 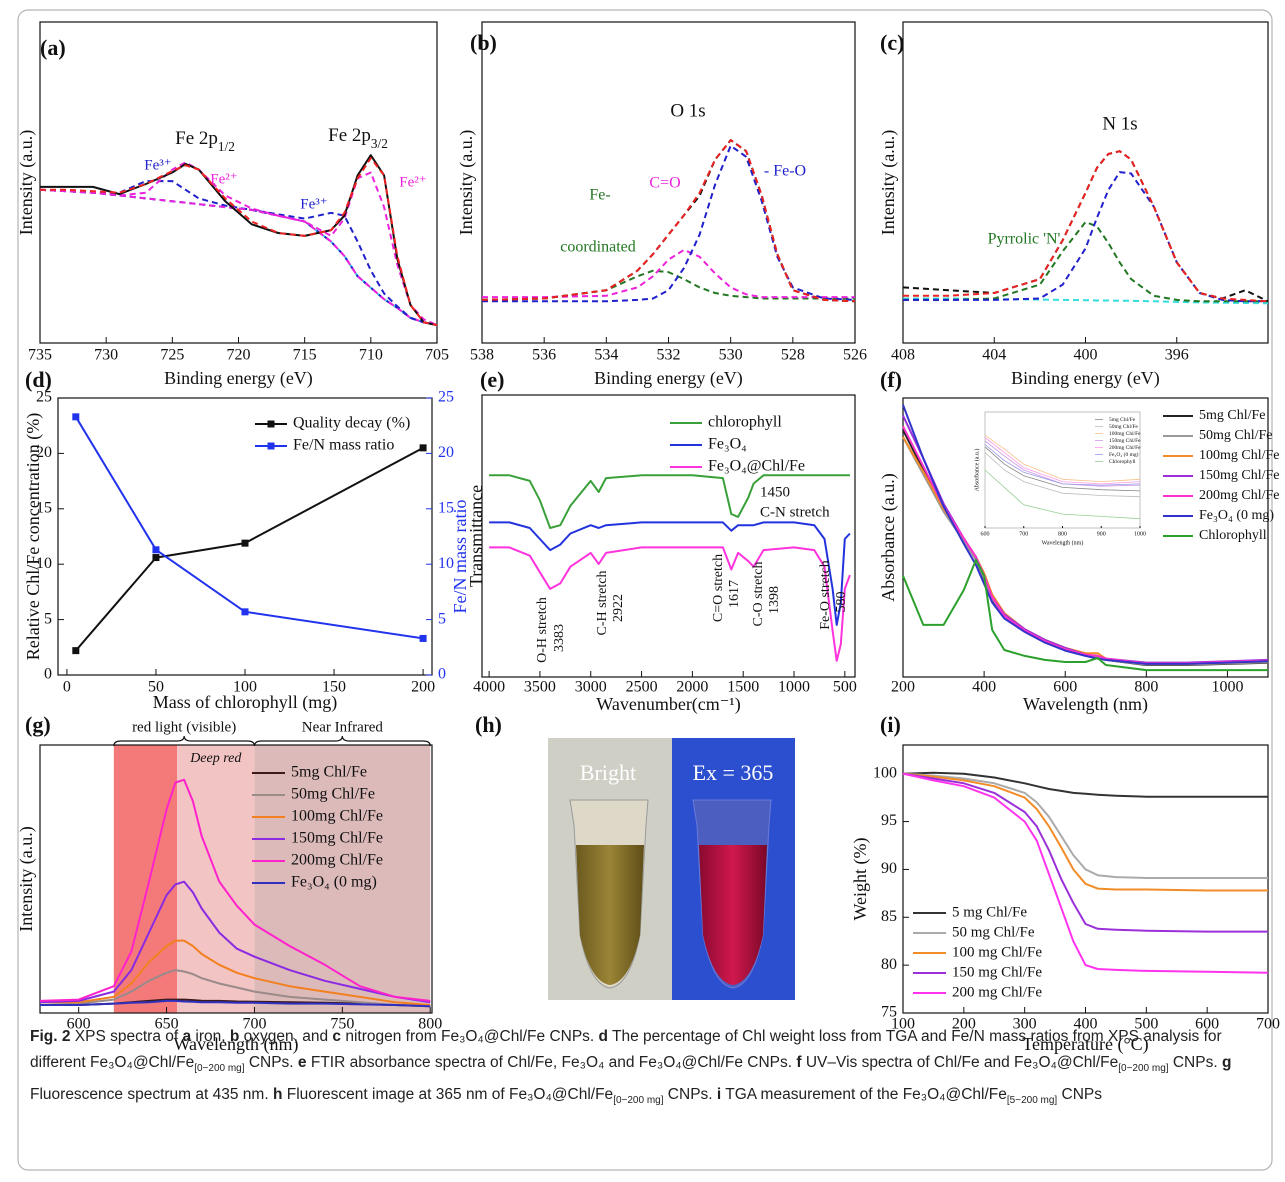 What do you see at coordinates (482, 355) in the screenshot?
I see `x-tick-label: 538` at bounding box center [482, 355].